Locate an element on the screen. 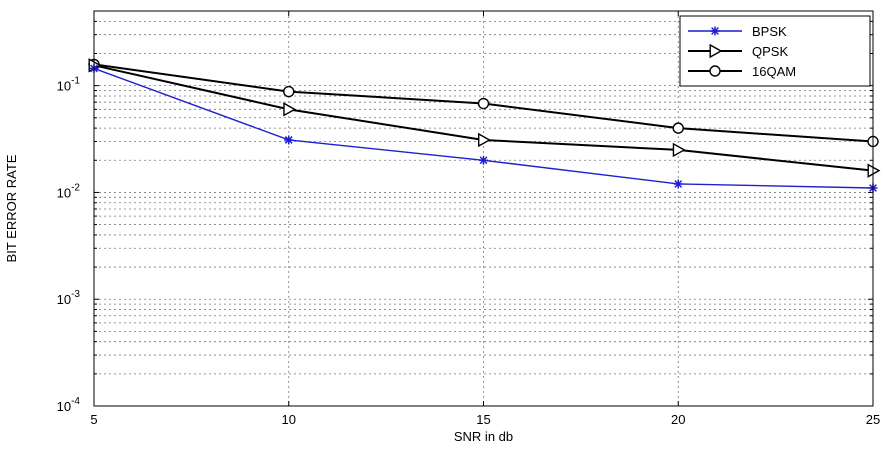  y-tick-label: 10⁻¹ is located at coordinates (69, 85).